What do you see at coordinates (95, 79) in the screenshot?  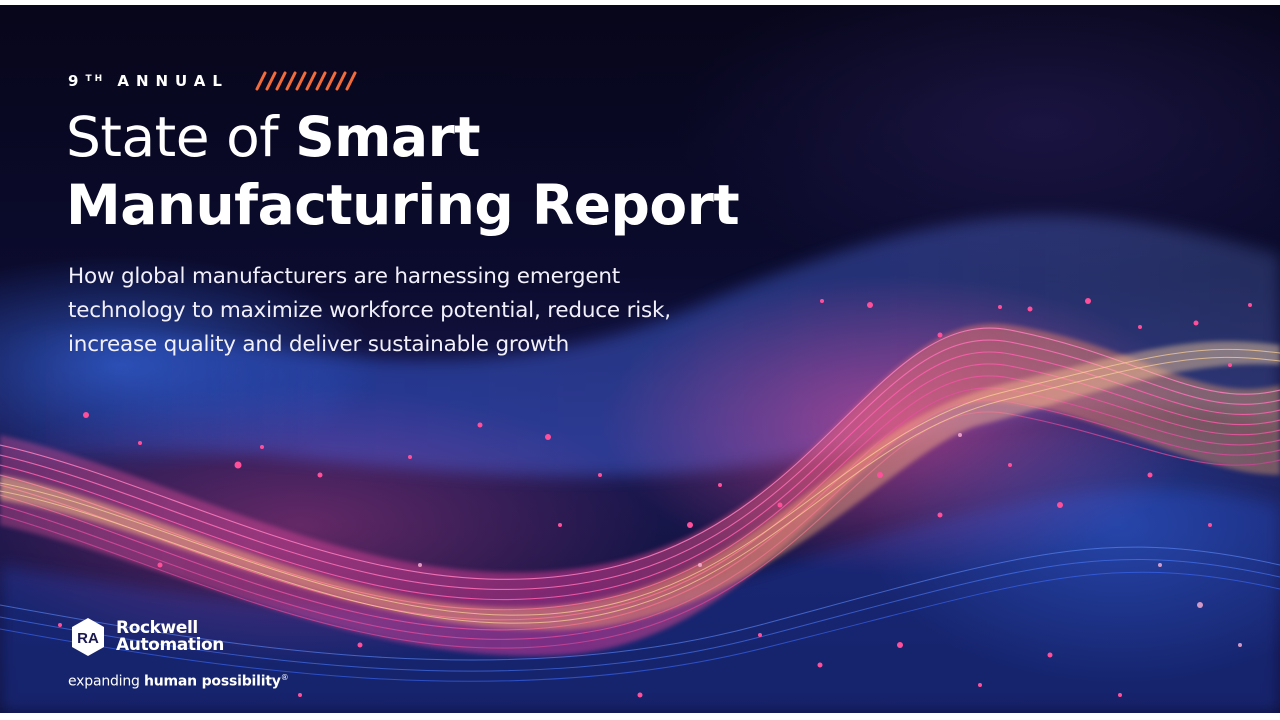 I see `edition-ordinal: TH` at bounding box center [95, 79].